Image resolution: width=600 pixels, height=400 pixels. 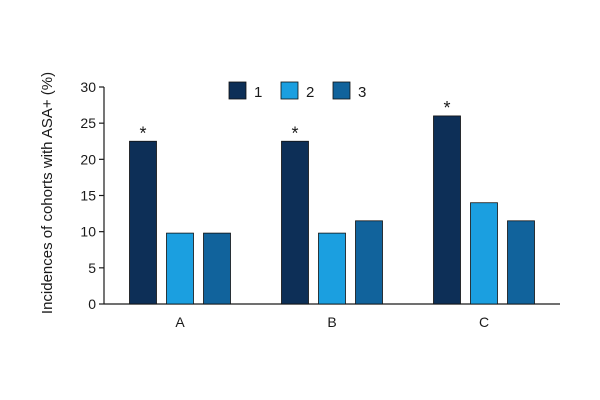 I want to click on legend: 1 2 3, so click(x=297, y=91).